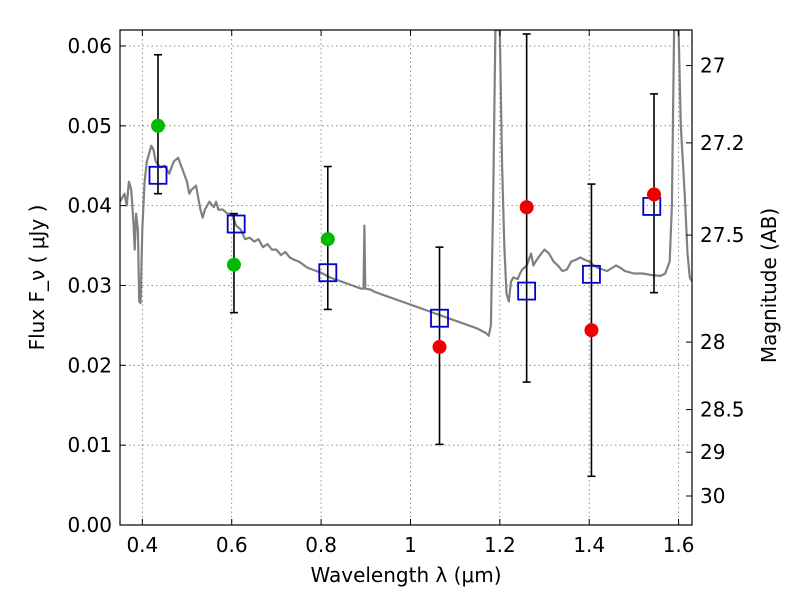 Image resolution: width=800 pixels, height=600 pixels. What do you see at coordinates (769, 285) in the screenshot?
I see `right-axis-label: Magnitude (AB)` at bounding box center [769, 285].